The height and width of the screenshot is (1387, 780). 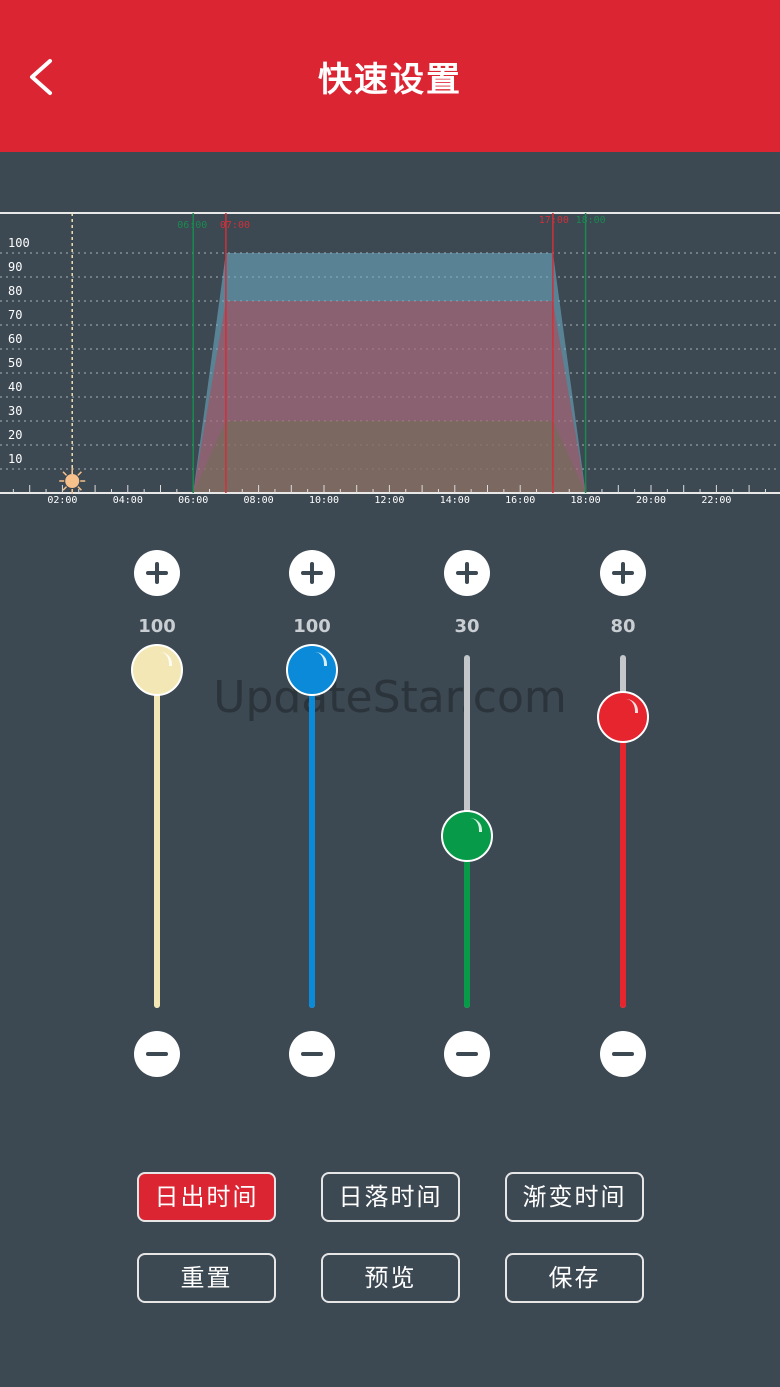 What do you see at coordinates (259, 500) in the screenshot?
I see `x-tick-label: 08:00` at bounding box center [259, 500].